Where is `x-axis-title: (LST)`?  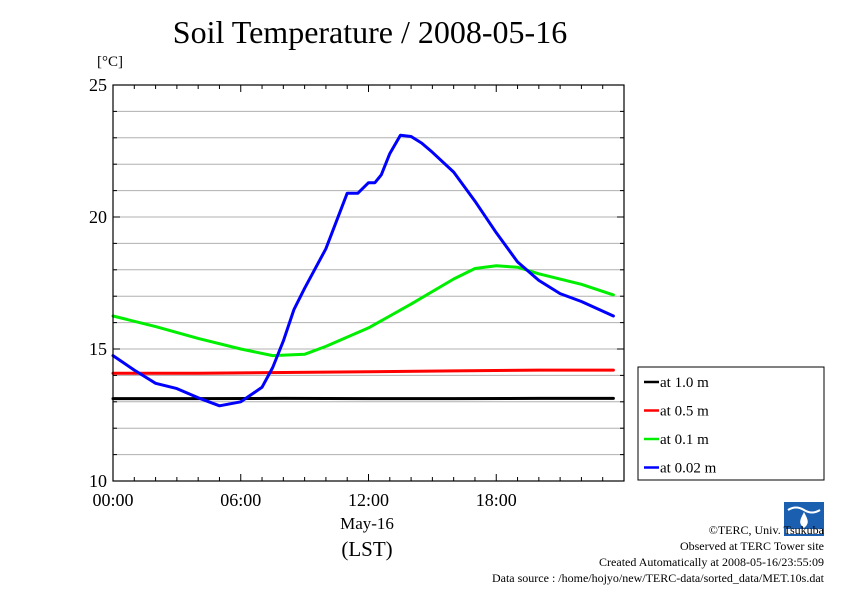
x-axis-title: (LST) is located at coordinates (367, 549).